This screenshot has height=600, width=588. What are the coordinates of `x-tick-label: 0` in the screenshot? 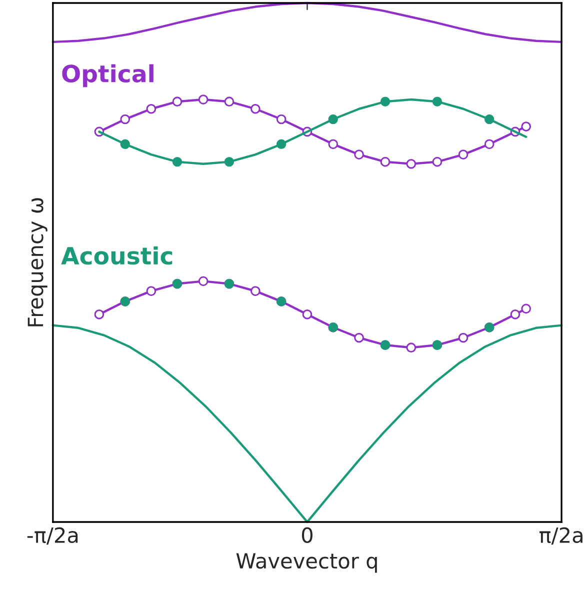 It's located at (307, 535).